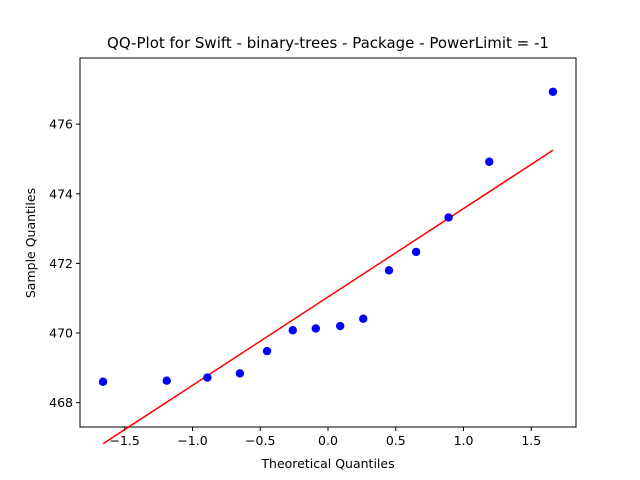 The image size is (640, 480). Describe the element at coordinates (327, 463) in the screenshot. I see `x-axis-title: Theoretical Quantiles` at that location.